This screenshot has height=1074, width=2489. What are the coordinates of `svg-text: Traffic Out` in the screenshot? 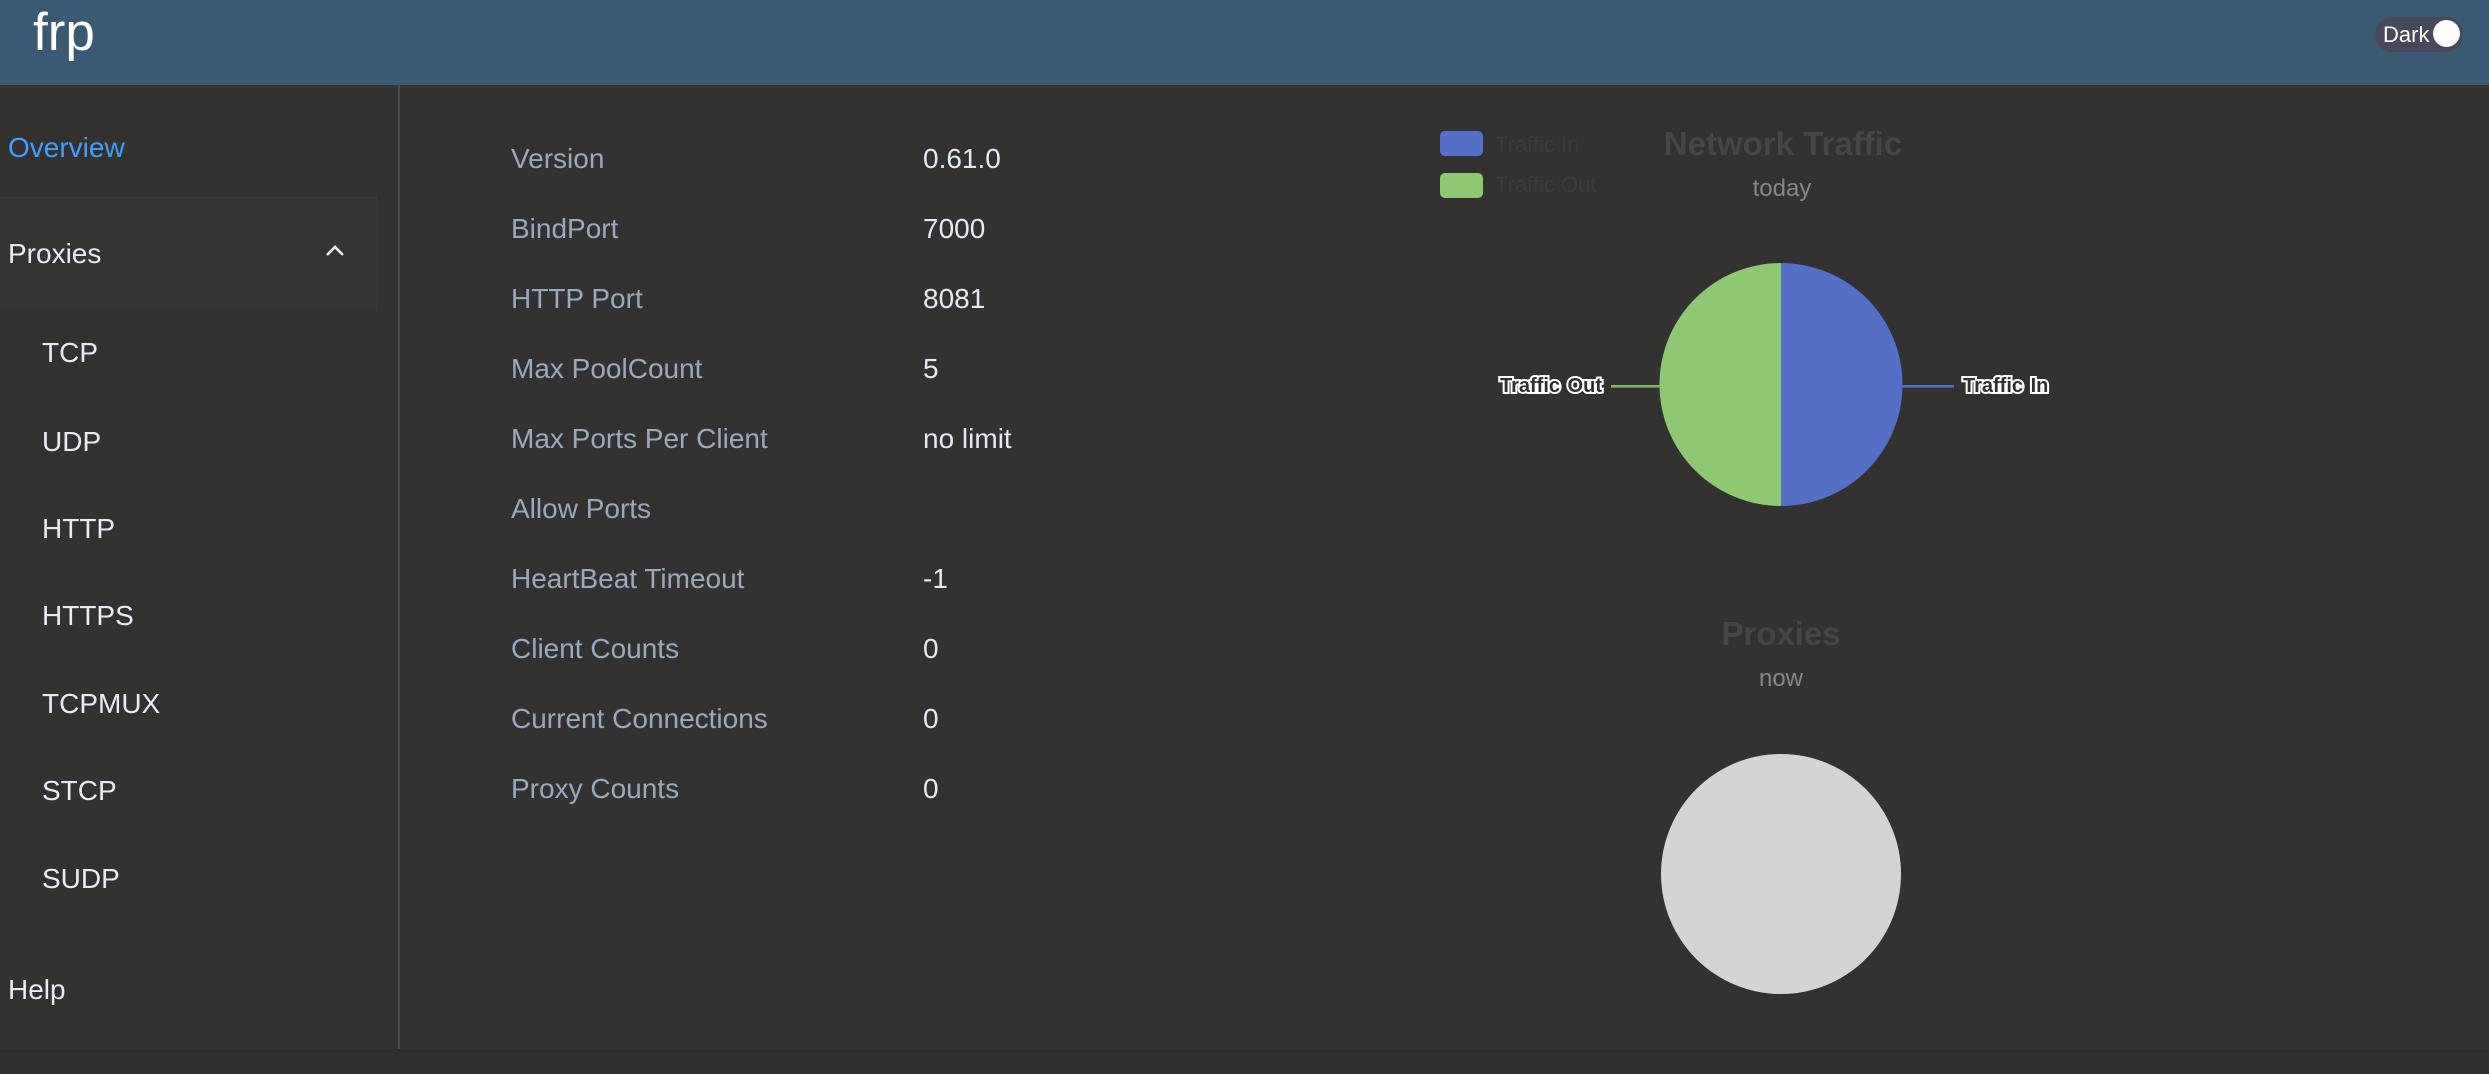 It's located at (1551, 386).